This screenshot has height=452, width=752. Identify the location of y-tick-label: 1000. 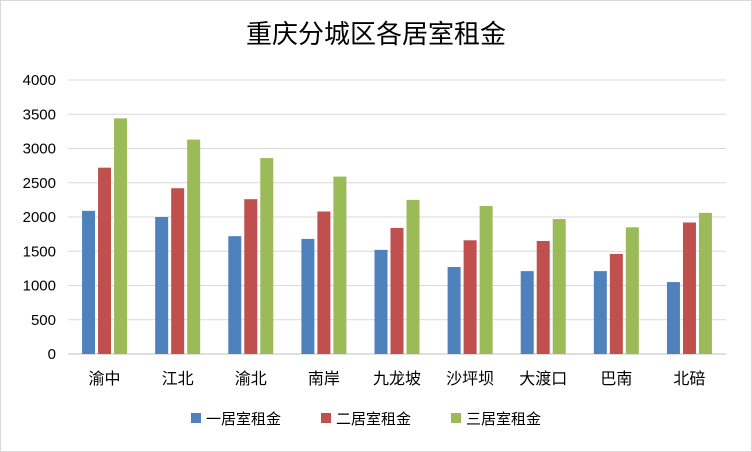
(39, 286).